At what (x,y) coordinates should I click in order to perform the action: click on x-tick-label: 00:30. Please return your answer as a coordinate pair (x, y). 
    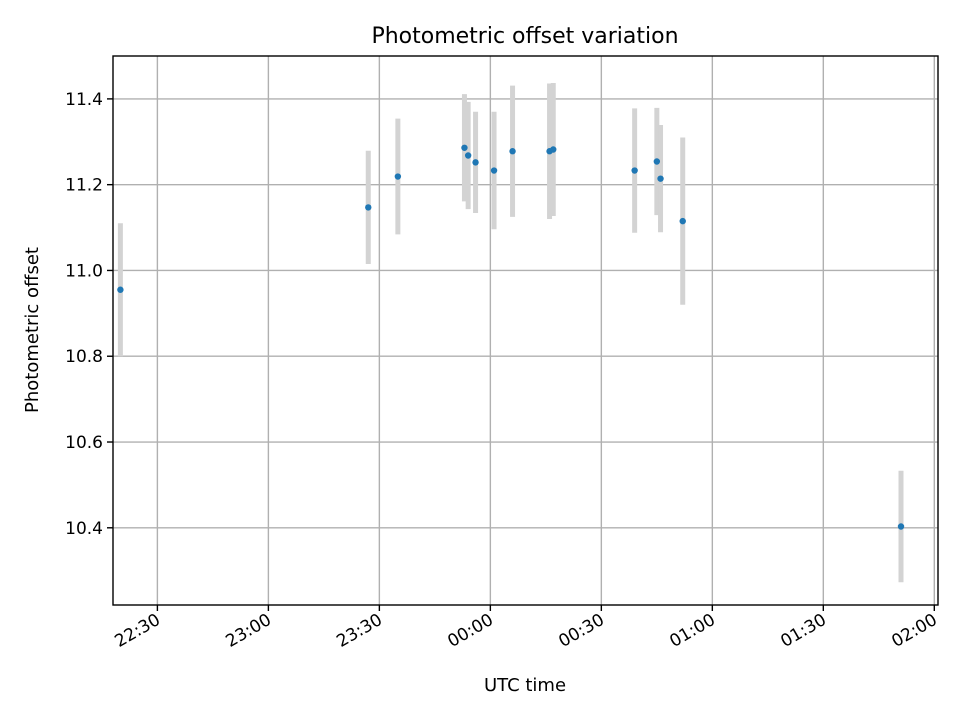
    Looking at the image, I should click on (581, 631).